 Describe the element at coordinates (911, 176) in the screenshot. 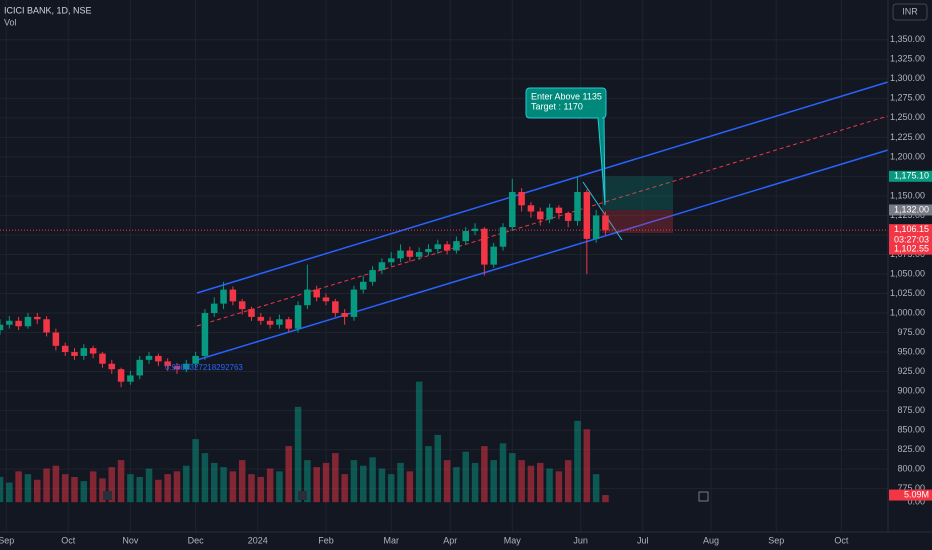

I see `price-label: 1,175.10` at that location.